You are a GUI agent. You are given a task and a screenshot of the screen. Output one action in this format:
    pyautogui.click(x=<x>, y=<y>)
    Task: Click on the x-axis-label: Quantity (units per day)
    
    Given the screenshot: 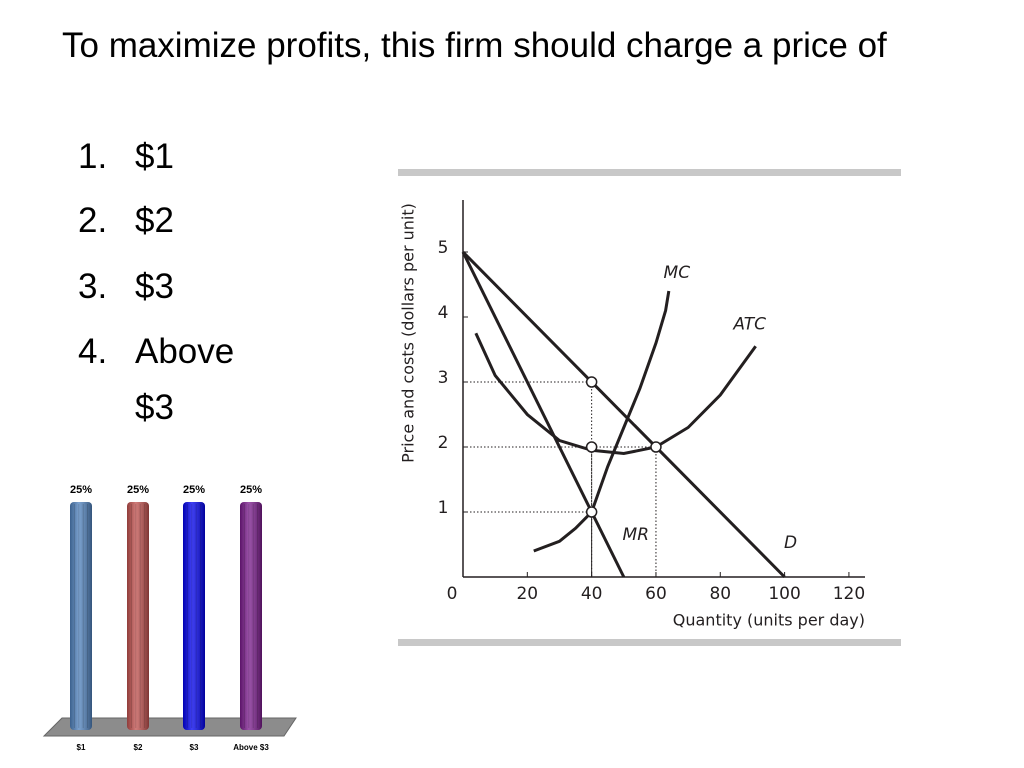 What is the action you would take?
    pyautogui.click(x=769, y=620)
    